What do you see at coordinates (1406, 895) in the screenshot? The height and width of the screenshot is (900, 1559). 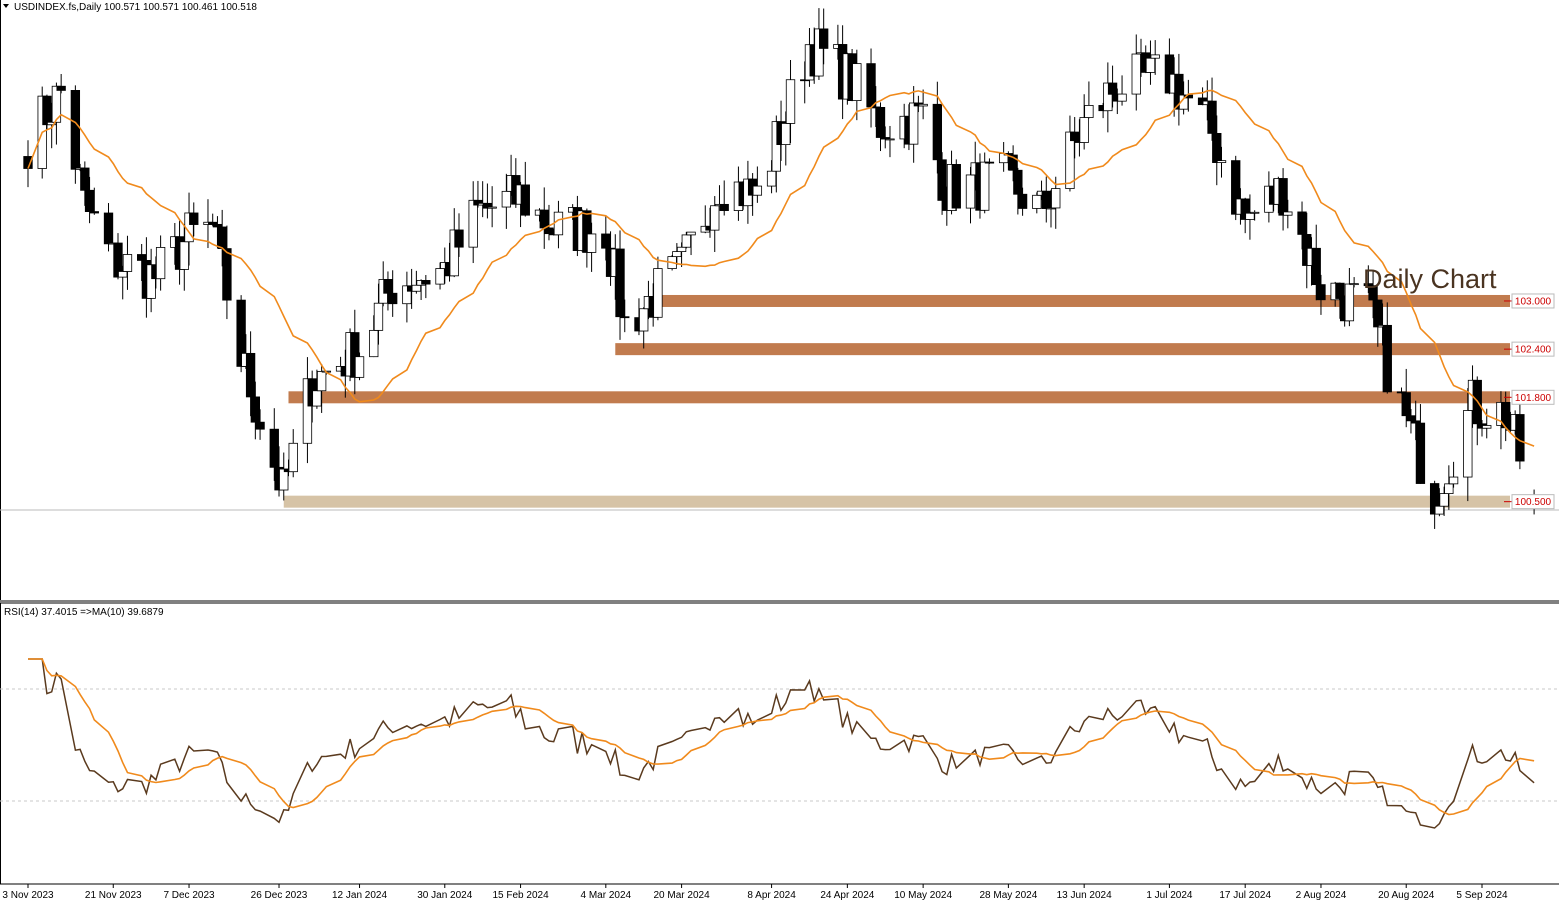 I see `x-tick-label: 20 Aug 2024` at bounding box center [1406, 895].